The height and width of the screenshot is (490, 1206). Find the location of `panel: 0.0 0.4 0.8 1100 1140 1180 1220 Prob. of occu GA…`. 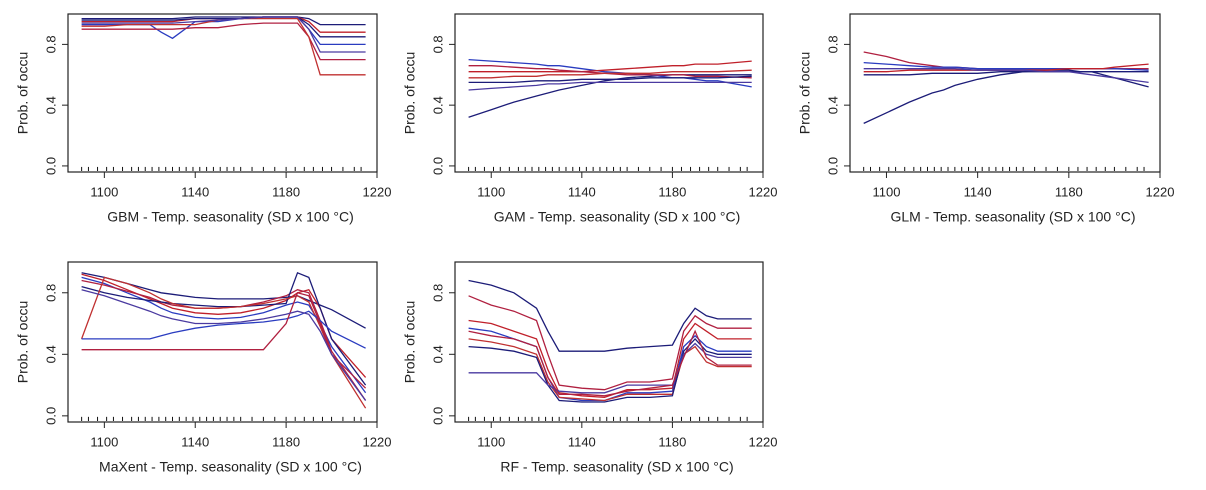

panel: 0.0 0.4 0.8 1100 1140 1180 1220 Prob. of occu GA… is located at coordinates (590, 119).